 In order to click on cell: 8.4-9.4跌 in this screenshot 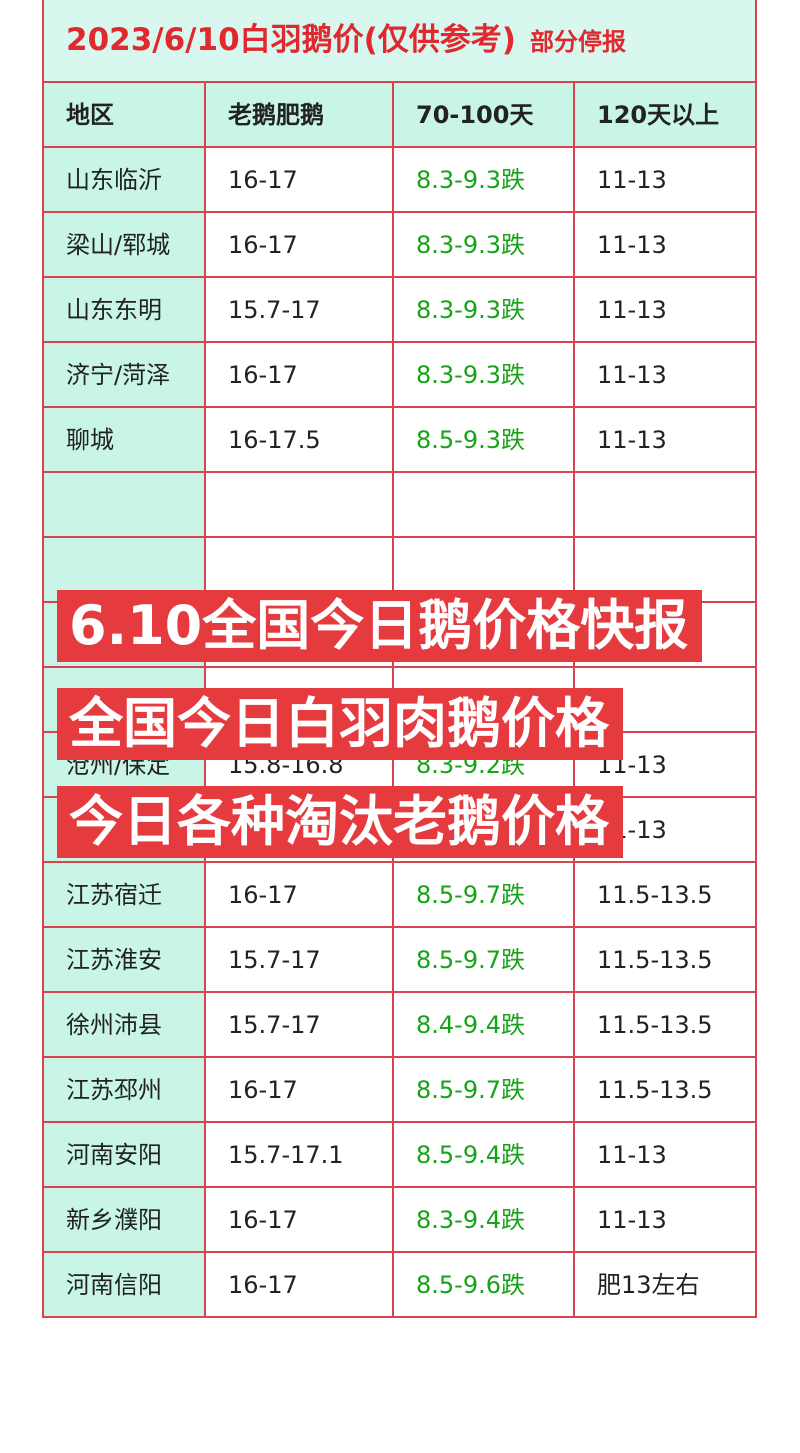, I will do `click(483, 1024)`.